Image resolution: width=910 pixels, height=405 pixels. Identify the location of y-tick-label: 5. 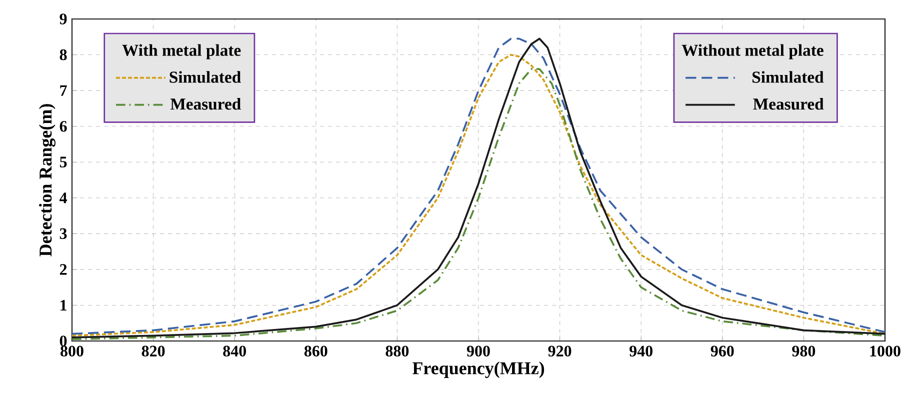
(63, 162).